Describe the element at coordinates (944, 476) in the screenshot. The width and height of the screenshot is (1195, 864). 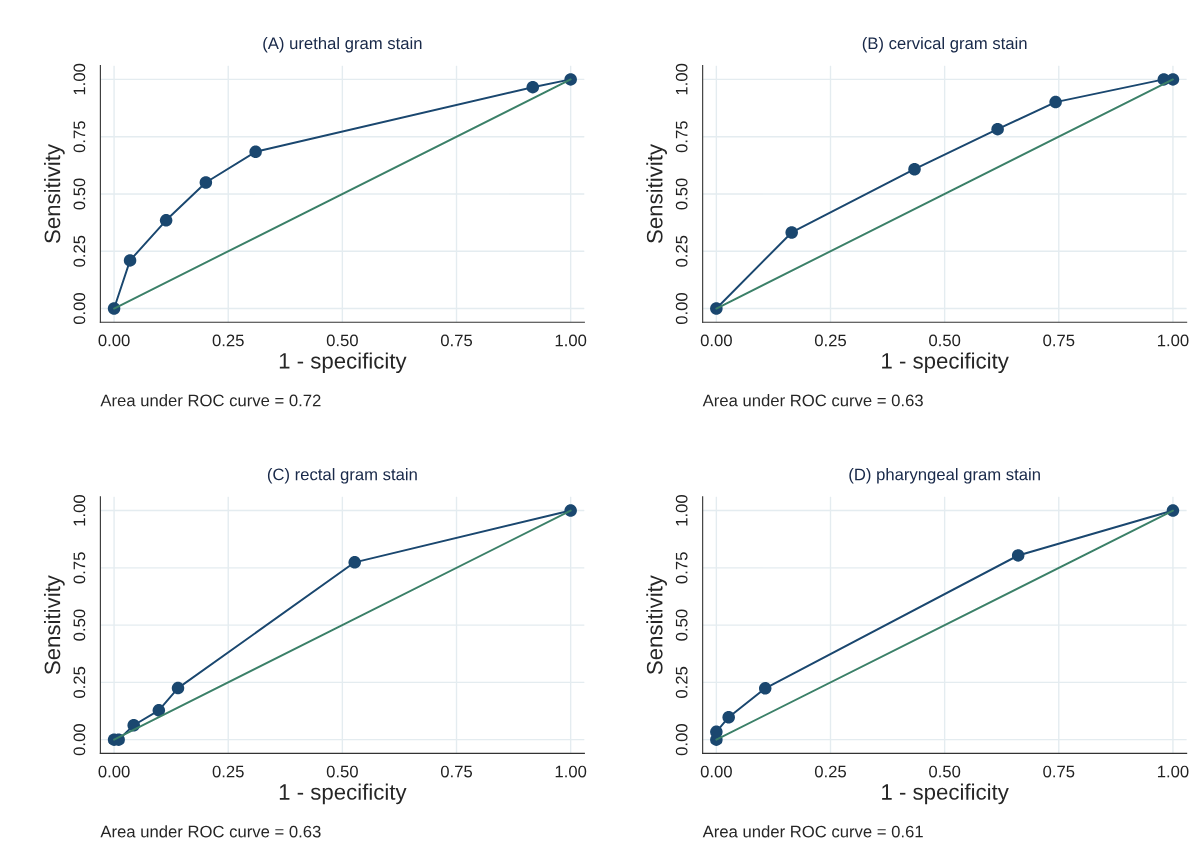
I see `chart-title: (D) pharyngeal gram stain` at that location.